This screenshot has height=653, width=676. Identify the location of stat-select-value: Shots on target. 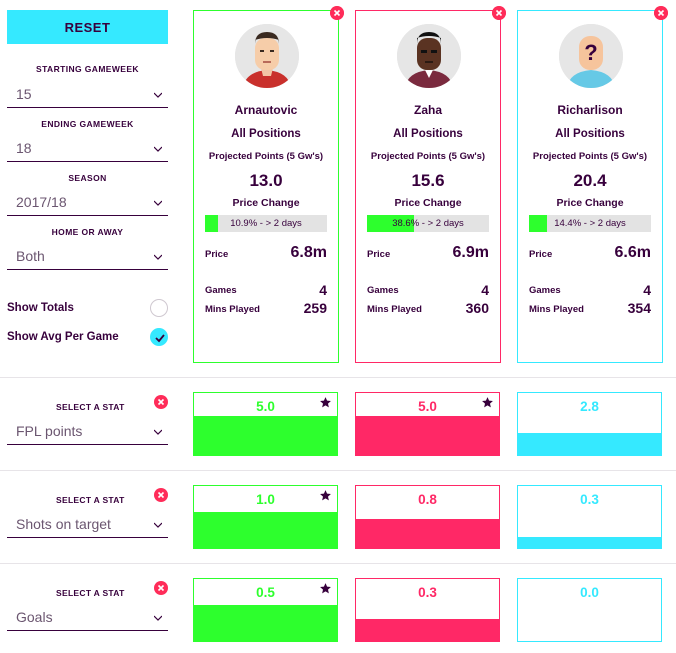
(63, 524).